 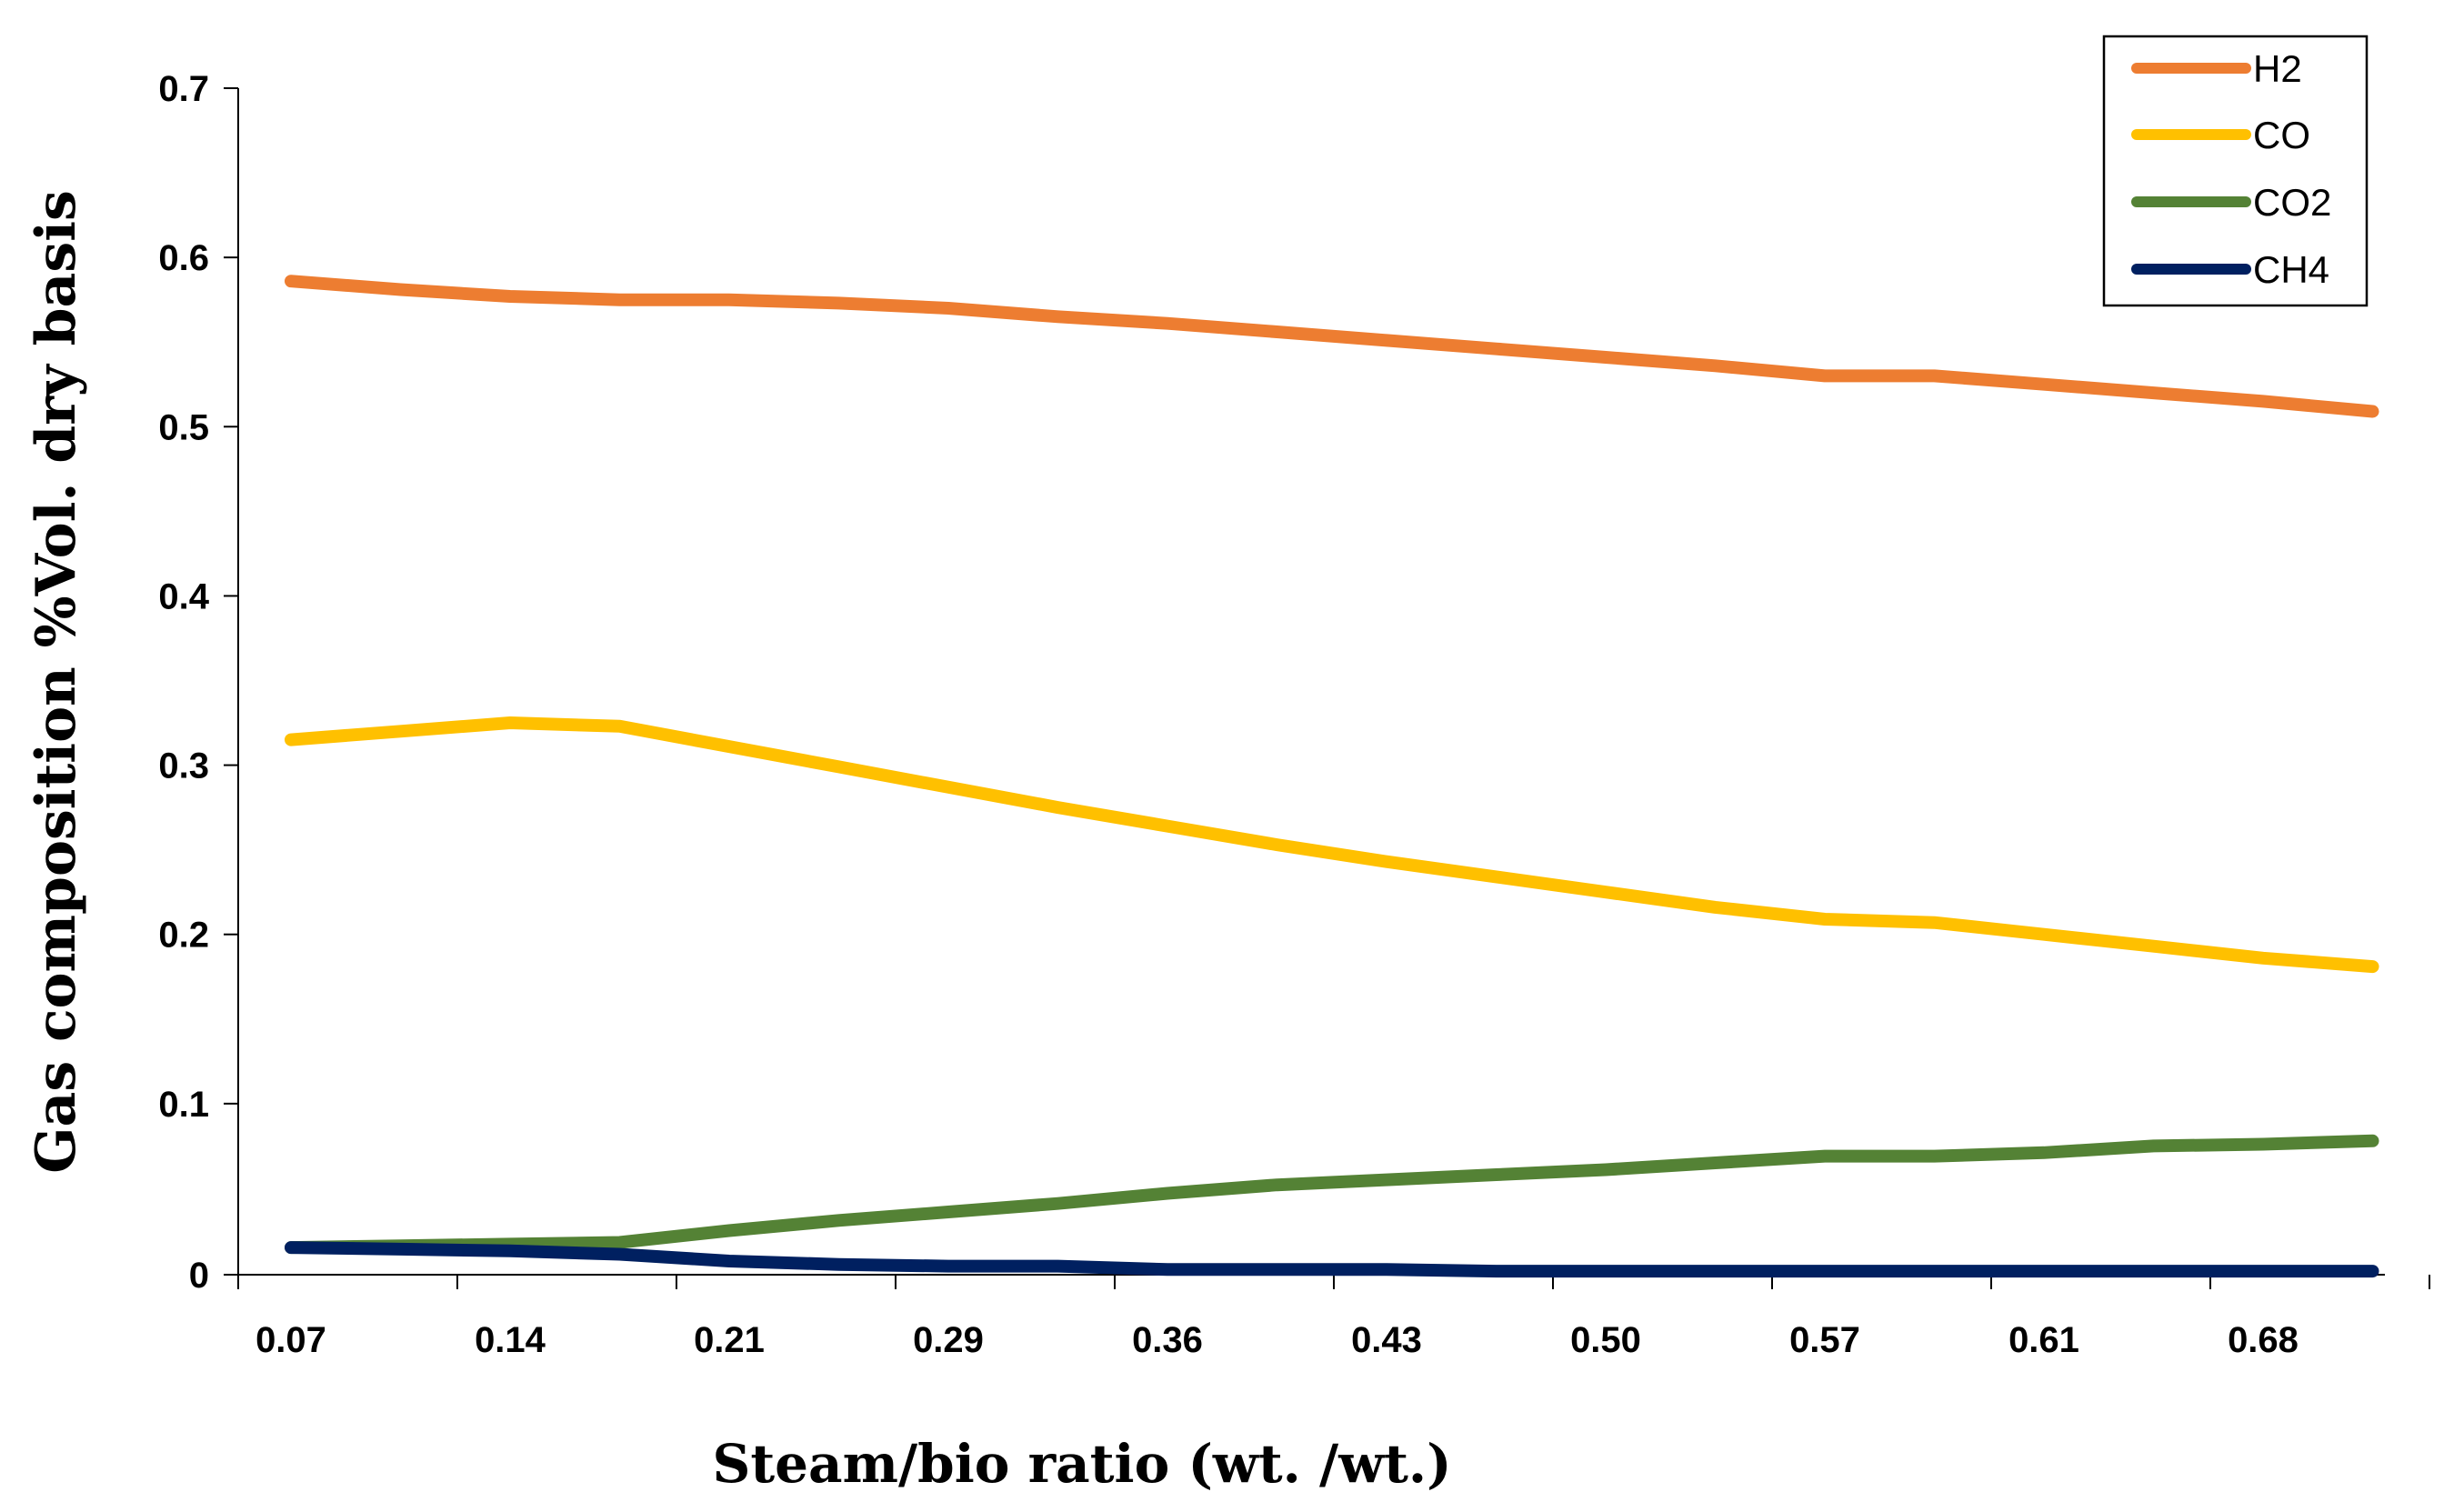 What do you see at coordinates (183, 936) in the screenshot?
I see `y-tick-label: 0.2` at bounding box center [183, 936].